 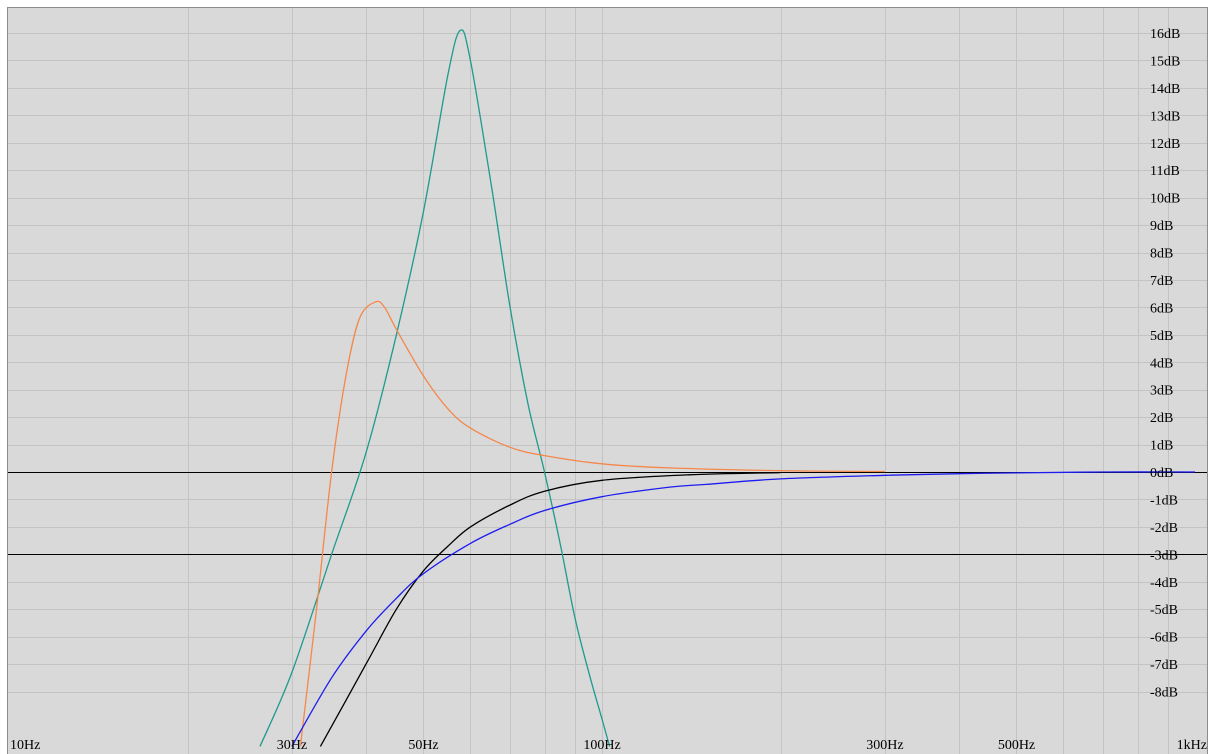 What do you see at coordinates (1164, 500) in the screenshot?
I see `y-tick-label: -1dB` at bounding box center [1164, 500].